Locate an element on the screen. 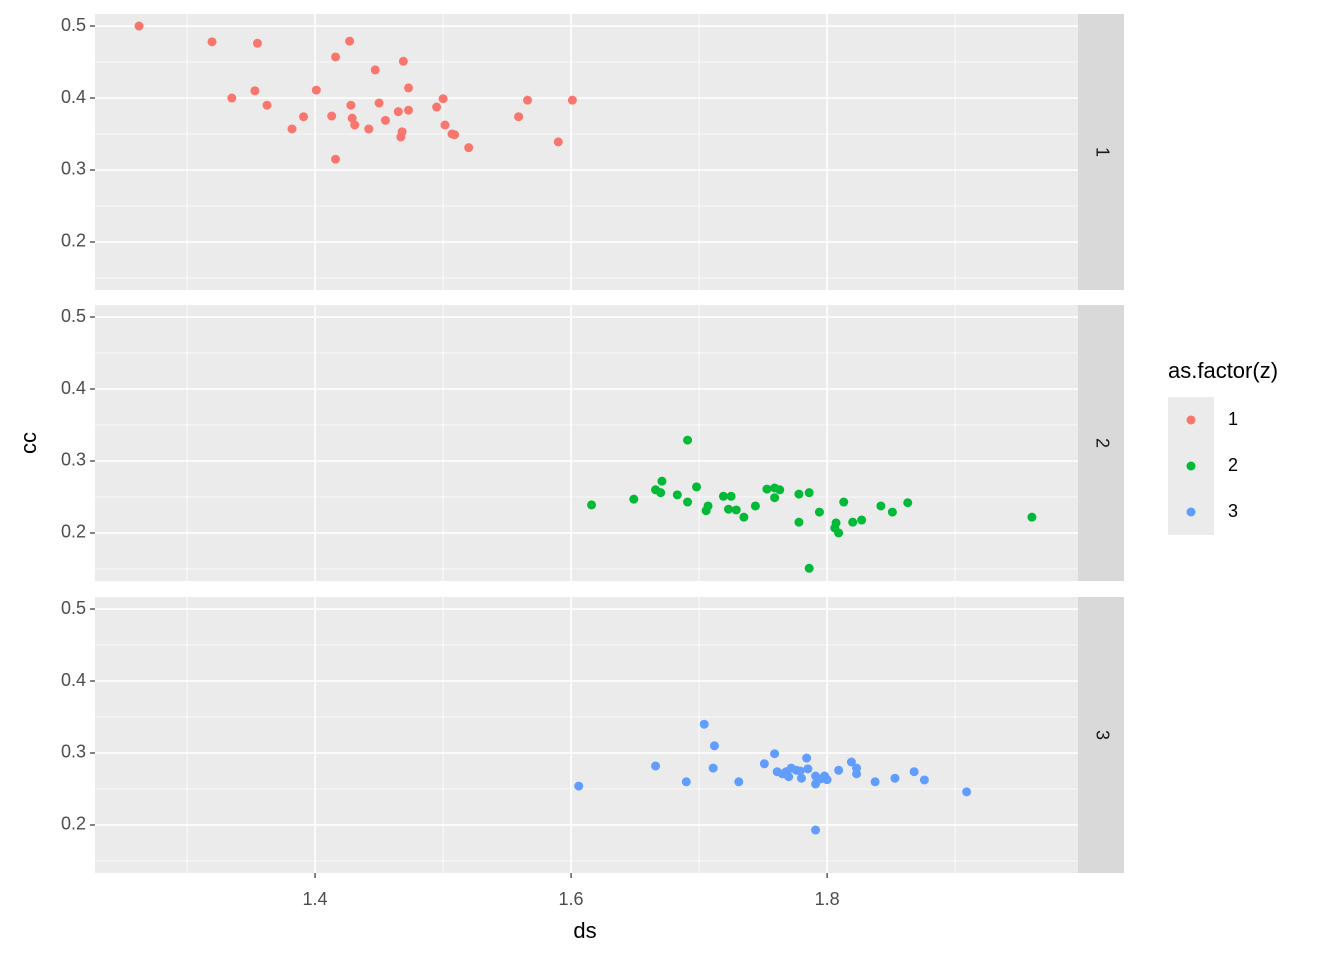 This screenshot has width=1344, height=965. legend-label: 3 is located at coordinates (1233, 511).